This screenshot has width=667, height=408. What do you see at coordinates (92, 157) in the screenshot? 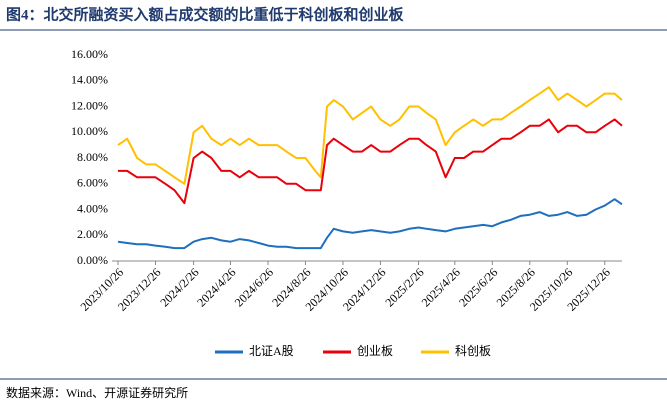
I see `y-tick-label: 8.00%` at bounding box center [92, 157].